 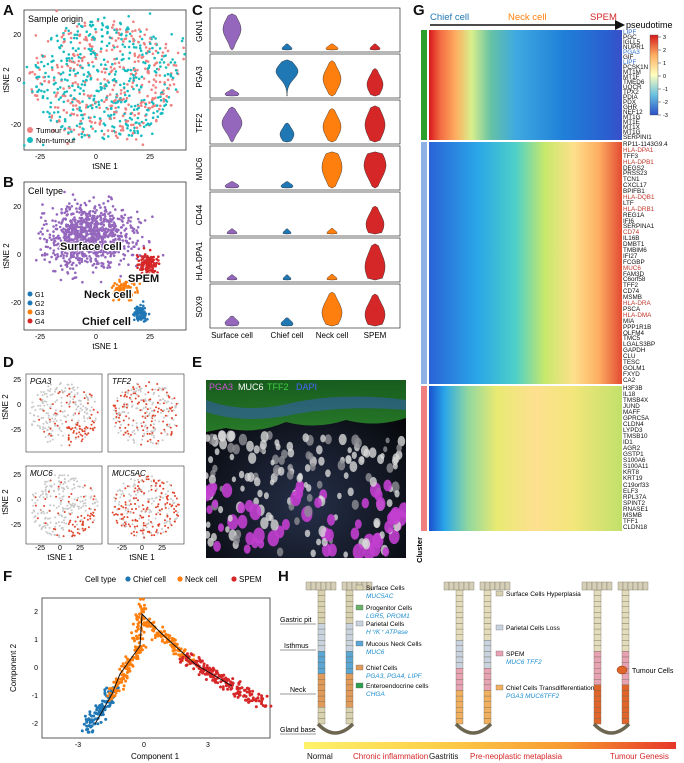 What do you see at coordinates (13, 667) in the screenshot?
I see `f-ylabel: Component 2` at bounding box center [13, 667].